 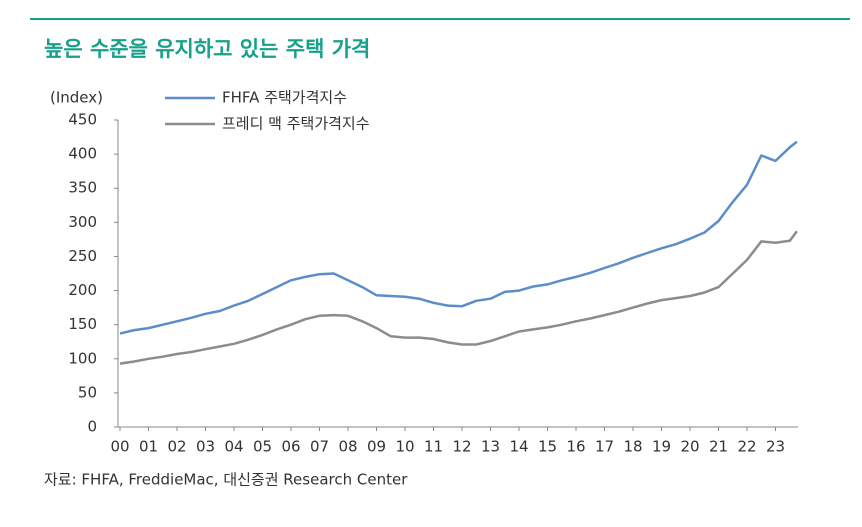 I want to click on x-tick-label: 21, so click(x=718, y=447).